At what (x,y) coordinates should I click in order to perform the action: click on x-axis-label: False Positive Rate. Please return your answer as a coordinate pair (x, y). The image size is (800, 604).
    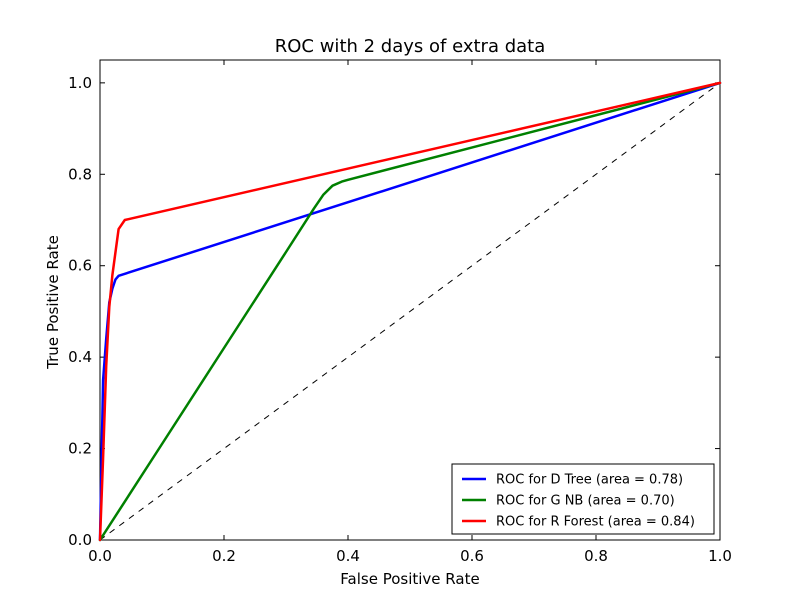
    Looking at the image, I should click on (409, 579).